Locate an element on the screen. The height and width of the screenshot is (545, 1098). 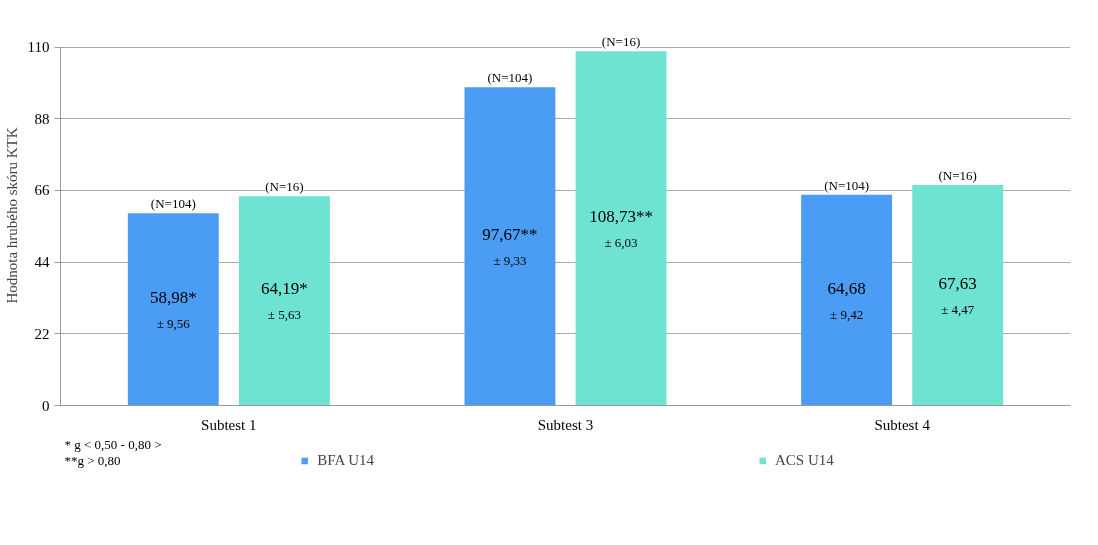
y-tick-label: 110 is located at coordinates (38, 47).